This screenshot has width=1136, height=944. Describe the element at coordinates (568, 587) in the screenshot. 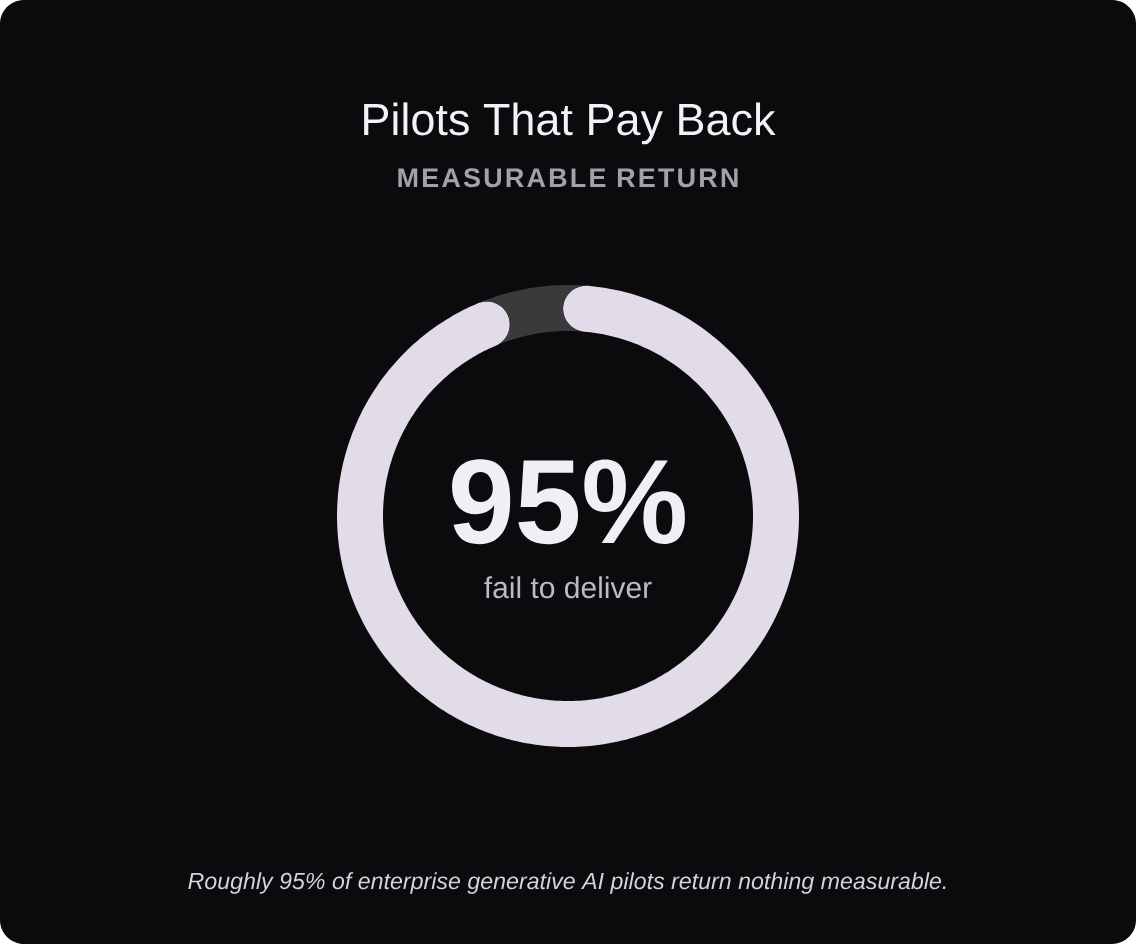

I see `slice-label: fail to deliver` at that location.